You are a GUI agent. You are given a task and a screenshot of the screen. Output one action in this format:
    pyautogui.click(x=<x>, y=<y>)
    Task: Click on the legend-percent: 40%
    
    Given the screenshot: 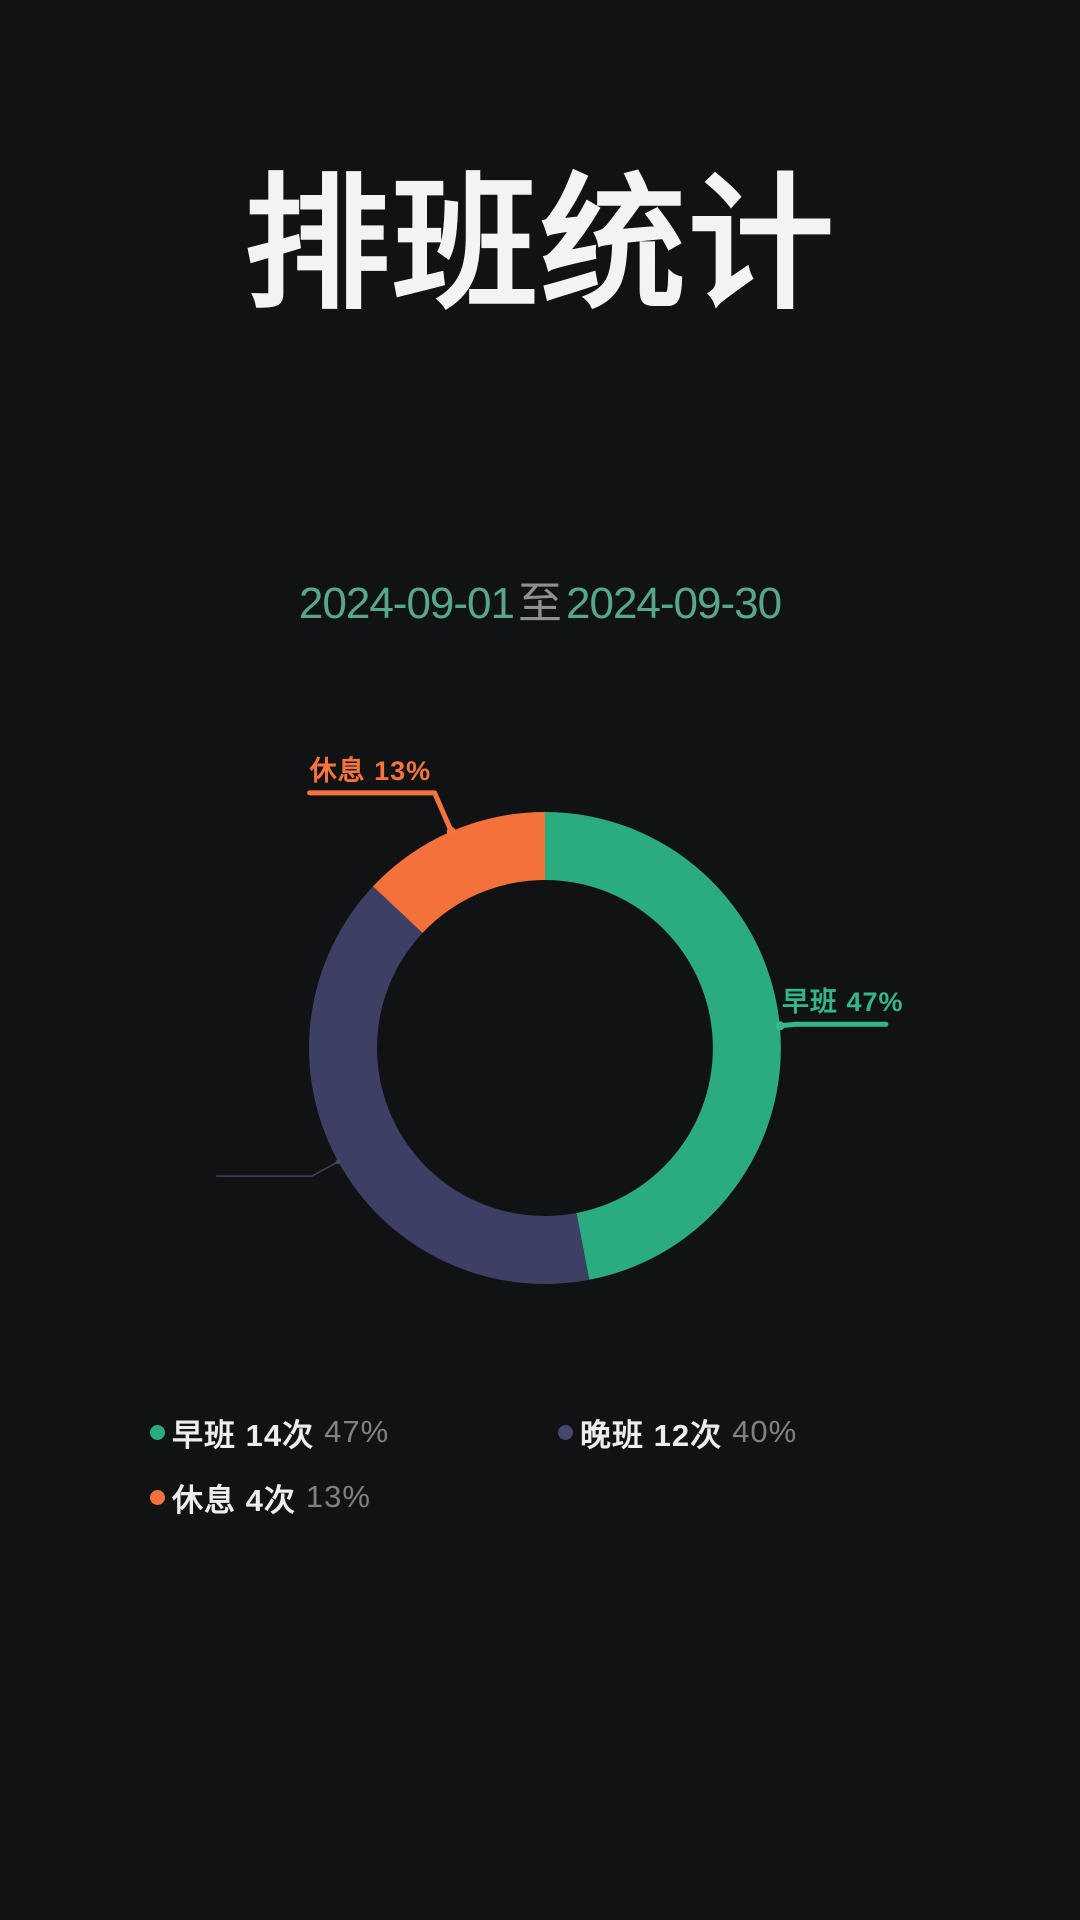 What is the action you would take?
    pyautogui.click(x=765, y=1431)
    